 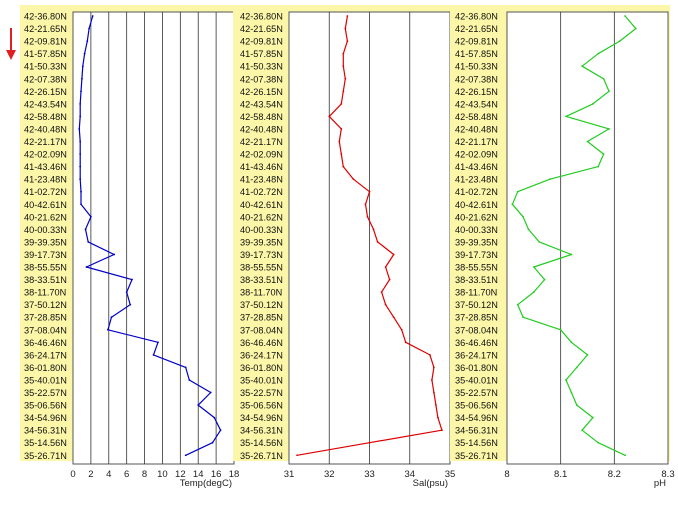 What do you see at coordinates (45, 280) in the screenshot?
I see `y-tick-label: 38-33.51N` at bounding box center [45, 280].